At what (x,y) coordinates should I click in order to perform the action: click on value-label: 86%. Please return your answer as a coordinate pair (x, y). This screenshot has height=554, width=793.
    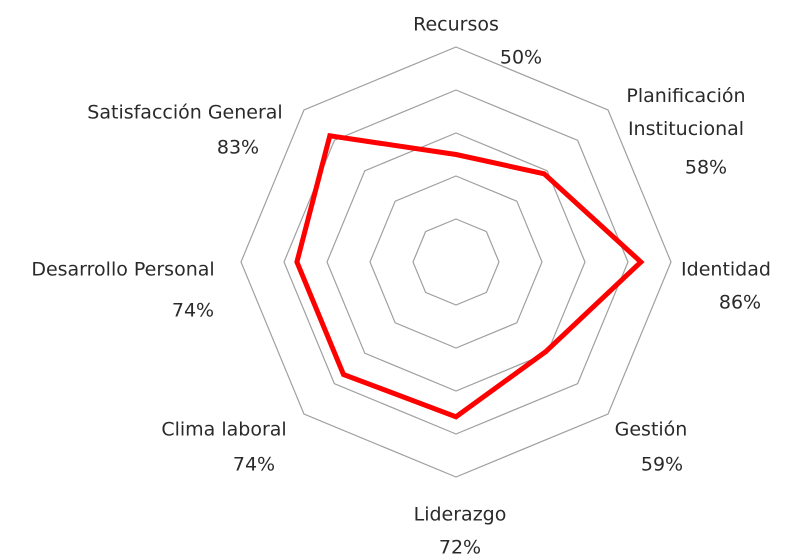
    Looking at the image, I should click on (740, 302).